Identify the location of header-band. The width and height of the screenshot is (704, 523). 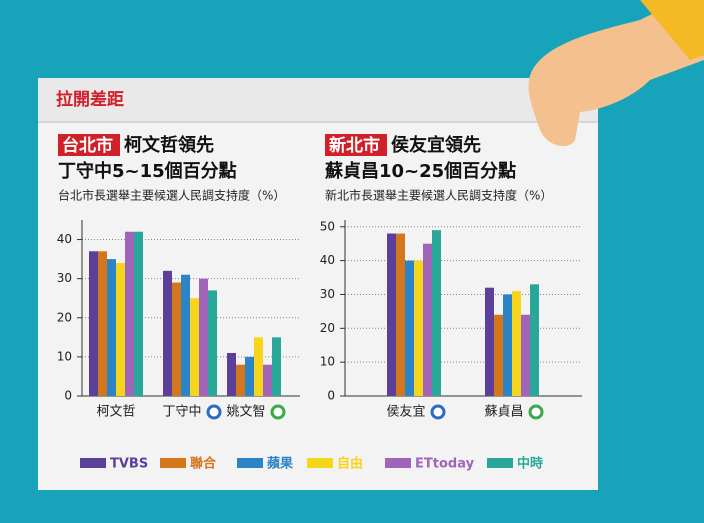
(318, 100).